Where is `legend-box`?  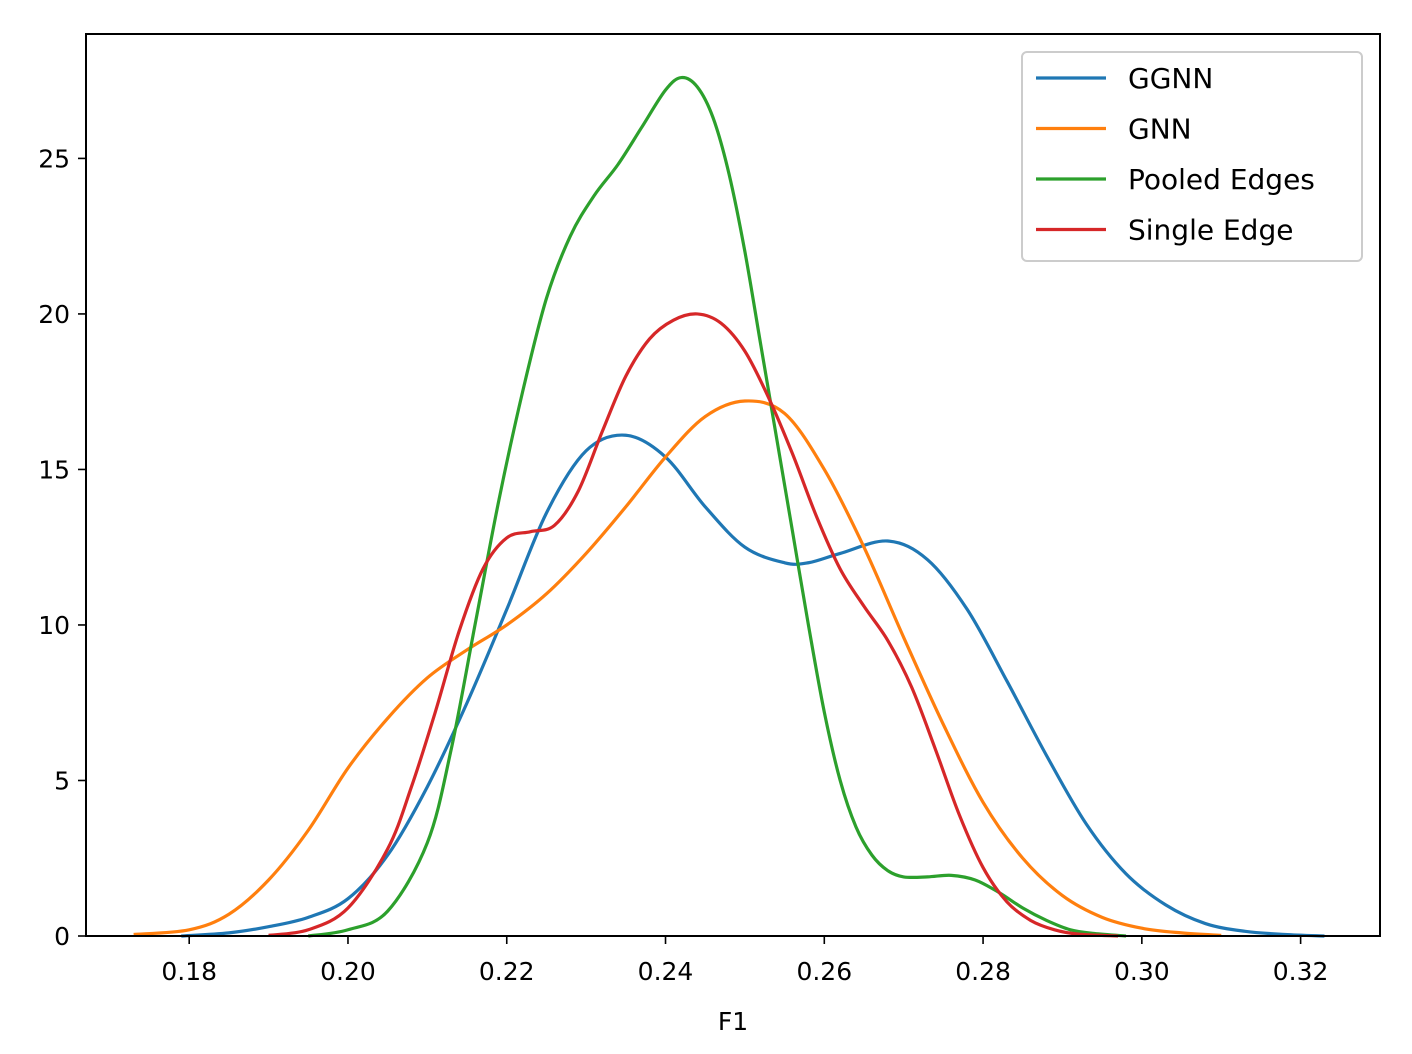
legend-box is located at coordinates (1192, 156).